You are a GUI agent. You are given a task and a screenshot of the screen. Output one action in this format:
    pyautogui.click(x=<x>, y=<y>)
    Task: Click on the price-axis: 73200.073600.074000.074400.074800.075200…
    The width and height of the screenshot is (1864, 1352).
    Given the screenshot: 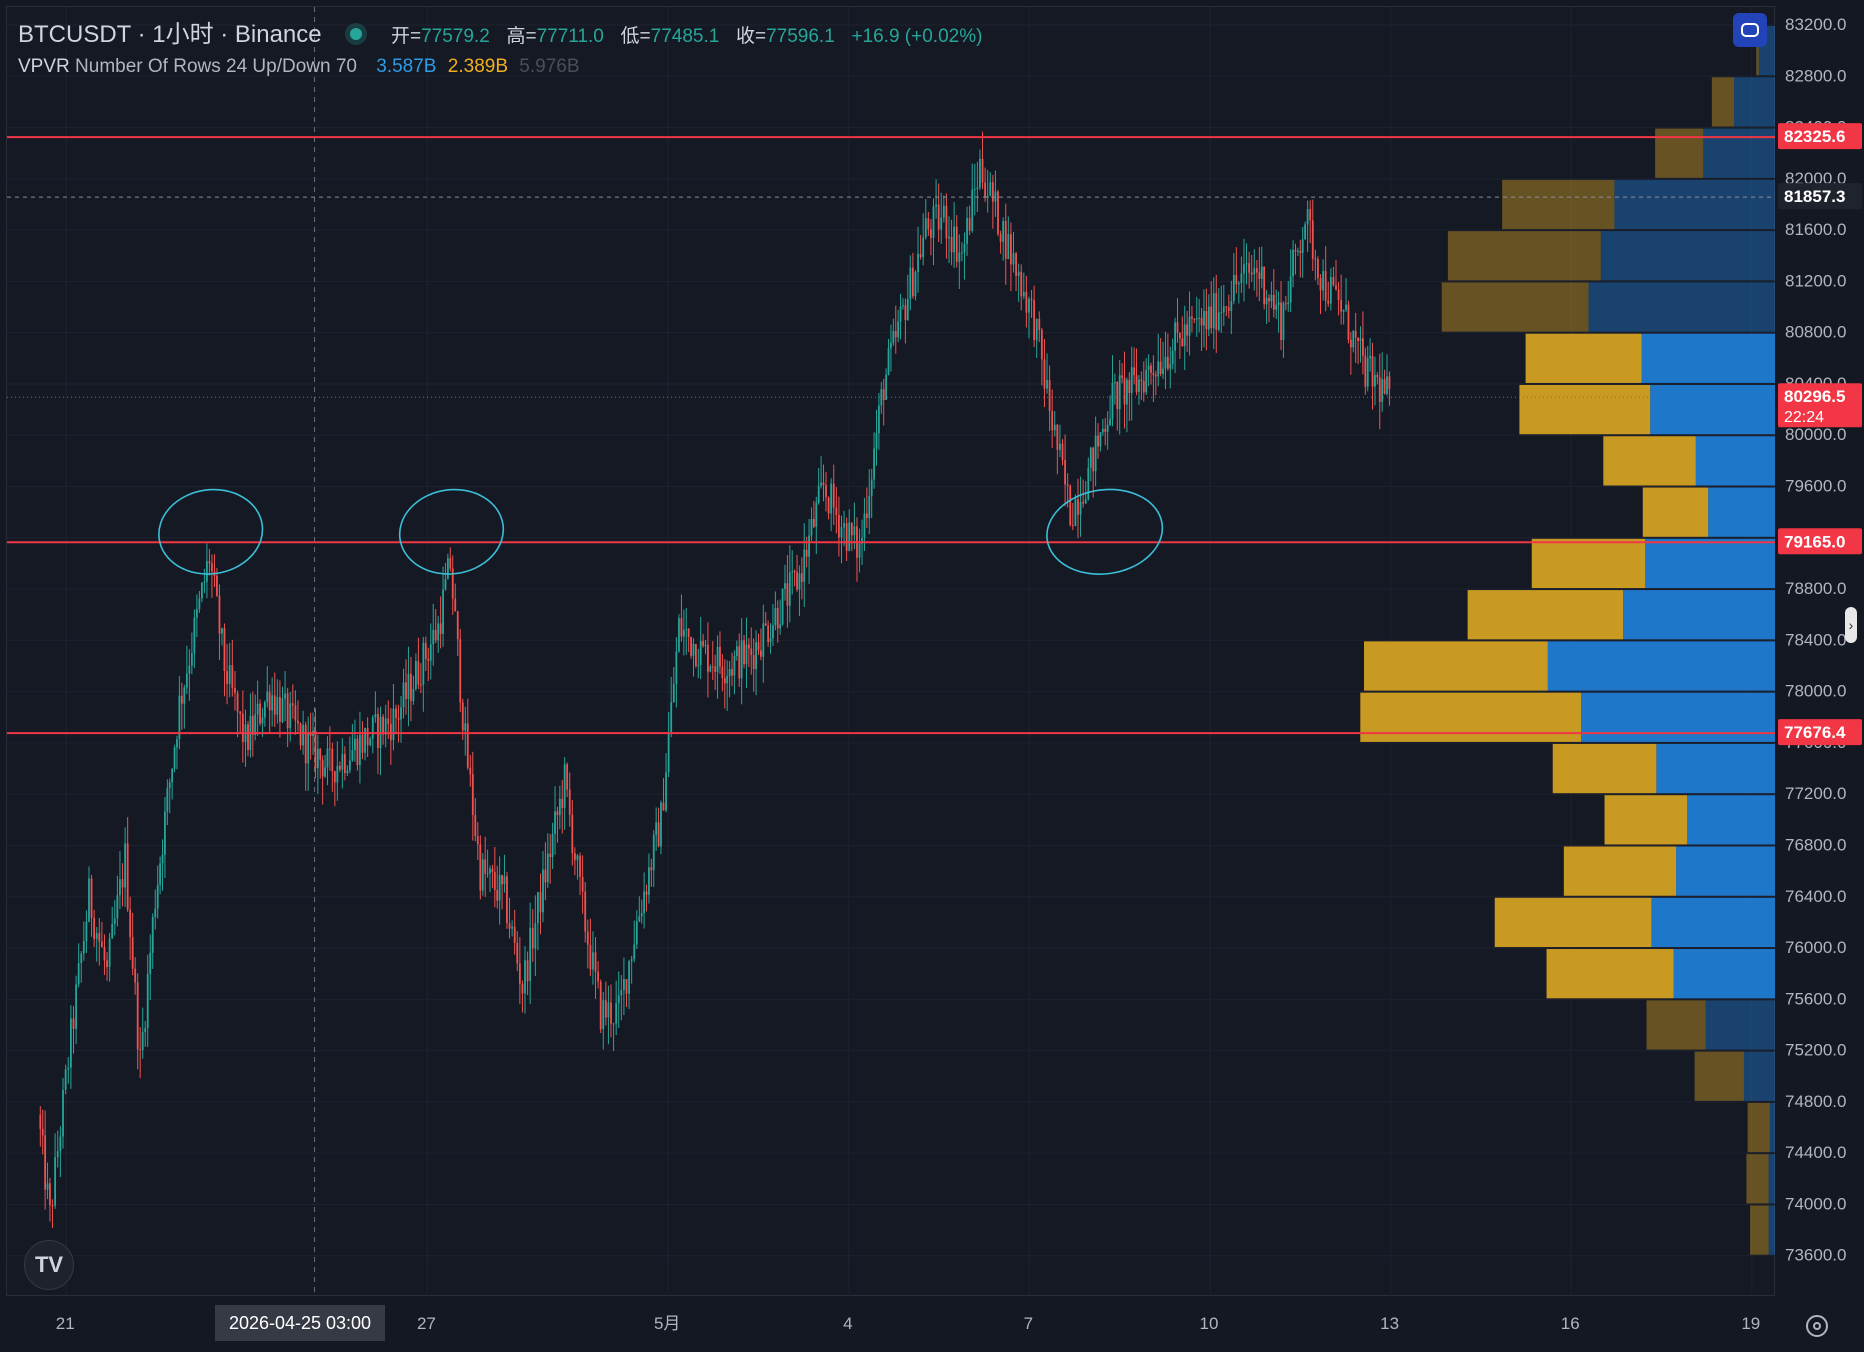 What is the action you would take?
    pyautogui.click(x=1819, y=658)
    